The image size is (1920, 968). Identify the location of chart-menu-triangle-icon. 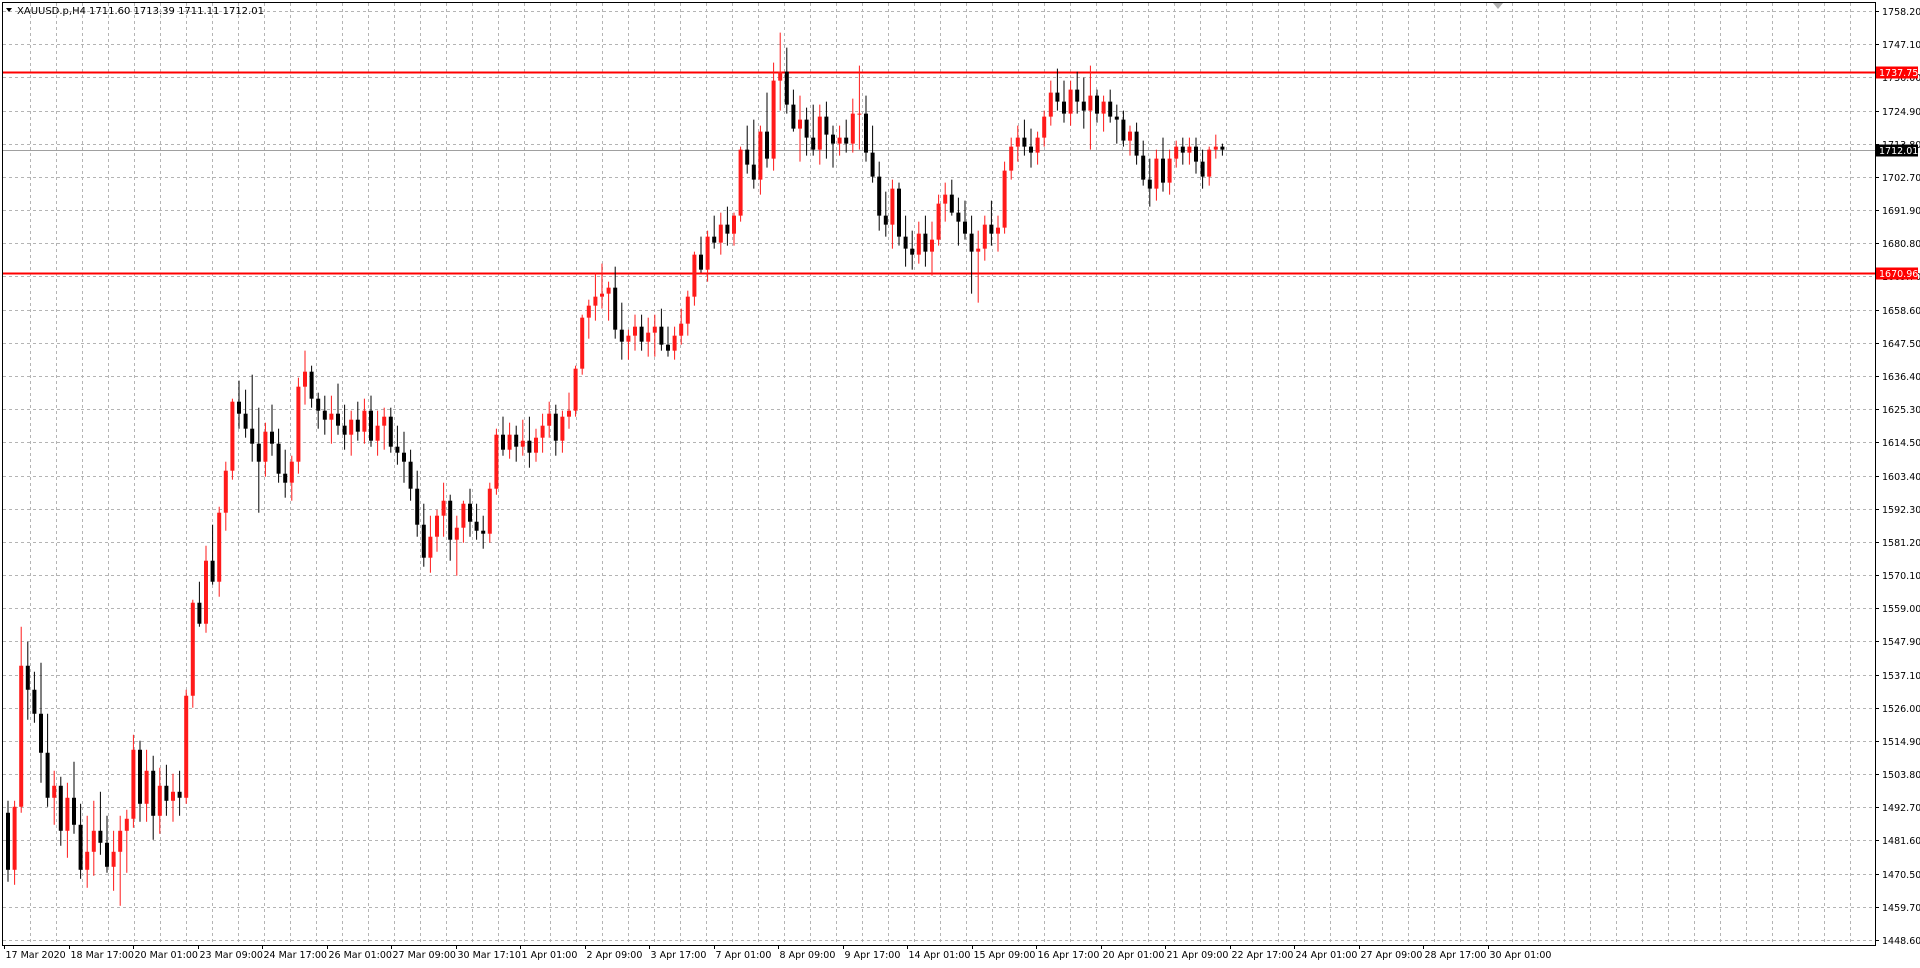
(9, 10).